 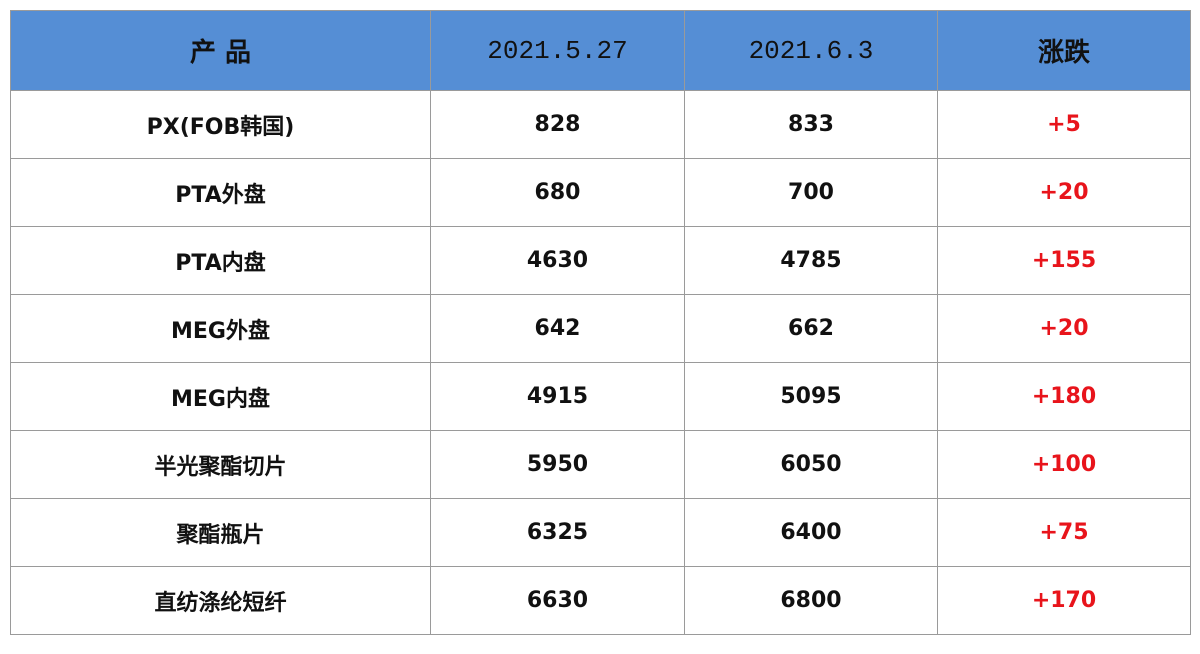 I want to click on price-cell: 6325, so click(x=557, y=532).